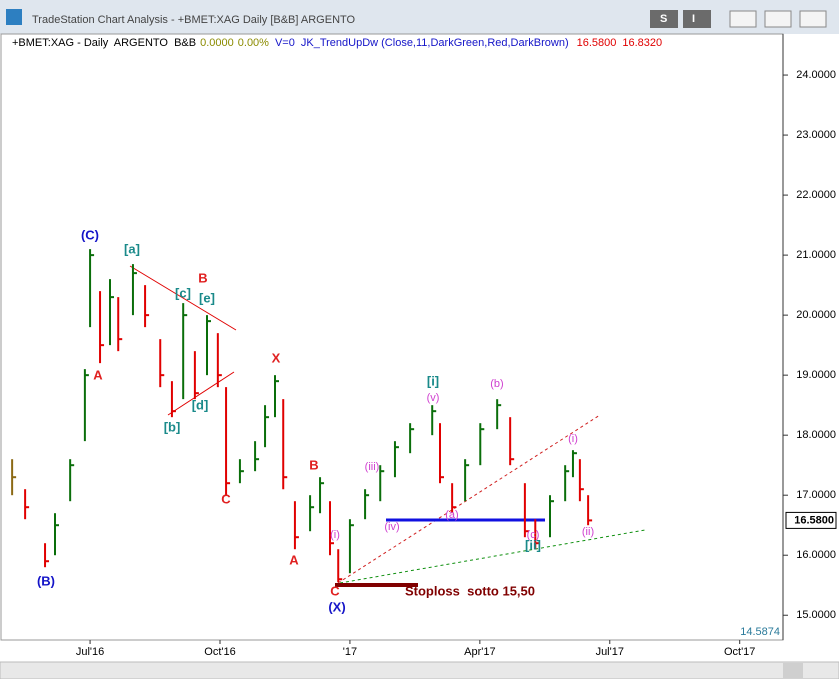 Image resolution: width=839 pixels, height=679 pixels. I want to click on wave-label: [e], so click(207, 297).